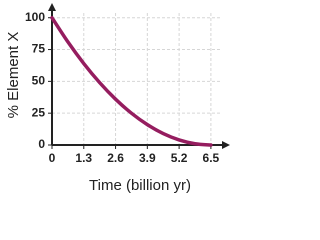 The width and height of the screenshot is (320, 240). I want to click on x-tick-label: 1.3, so click(83, 158).